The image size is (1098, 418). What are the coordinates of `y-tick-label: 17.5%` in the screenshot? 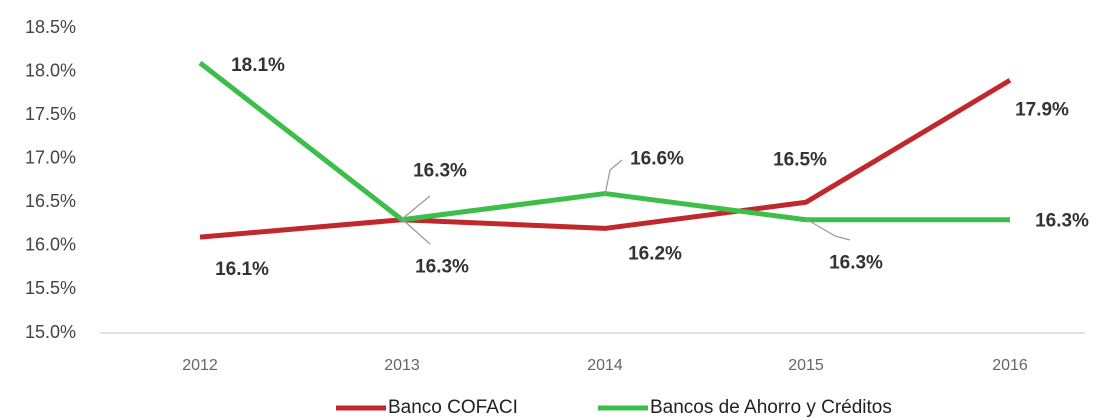 It's located at (50, 114).